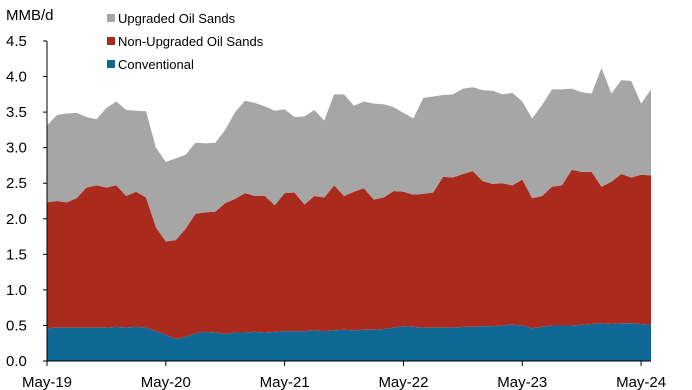 This screenshot has height=390, width=692. I want to click on legend-swatch-non-upgraded-oil-sands, so click(111, 41).